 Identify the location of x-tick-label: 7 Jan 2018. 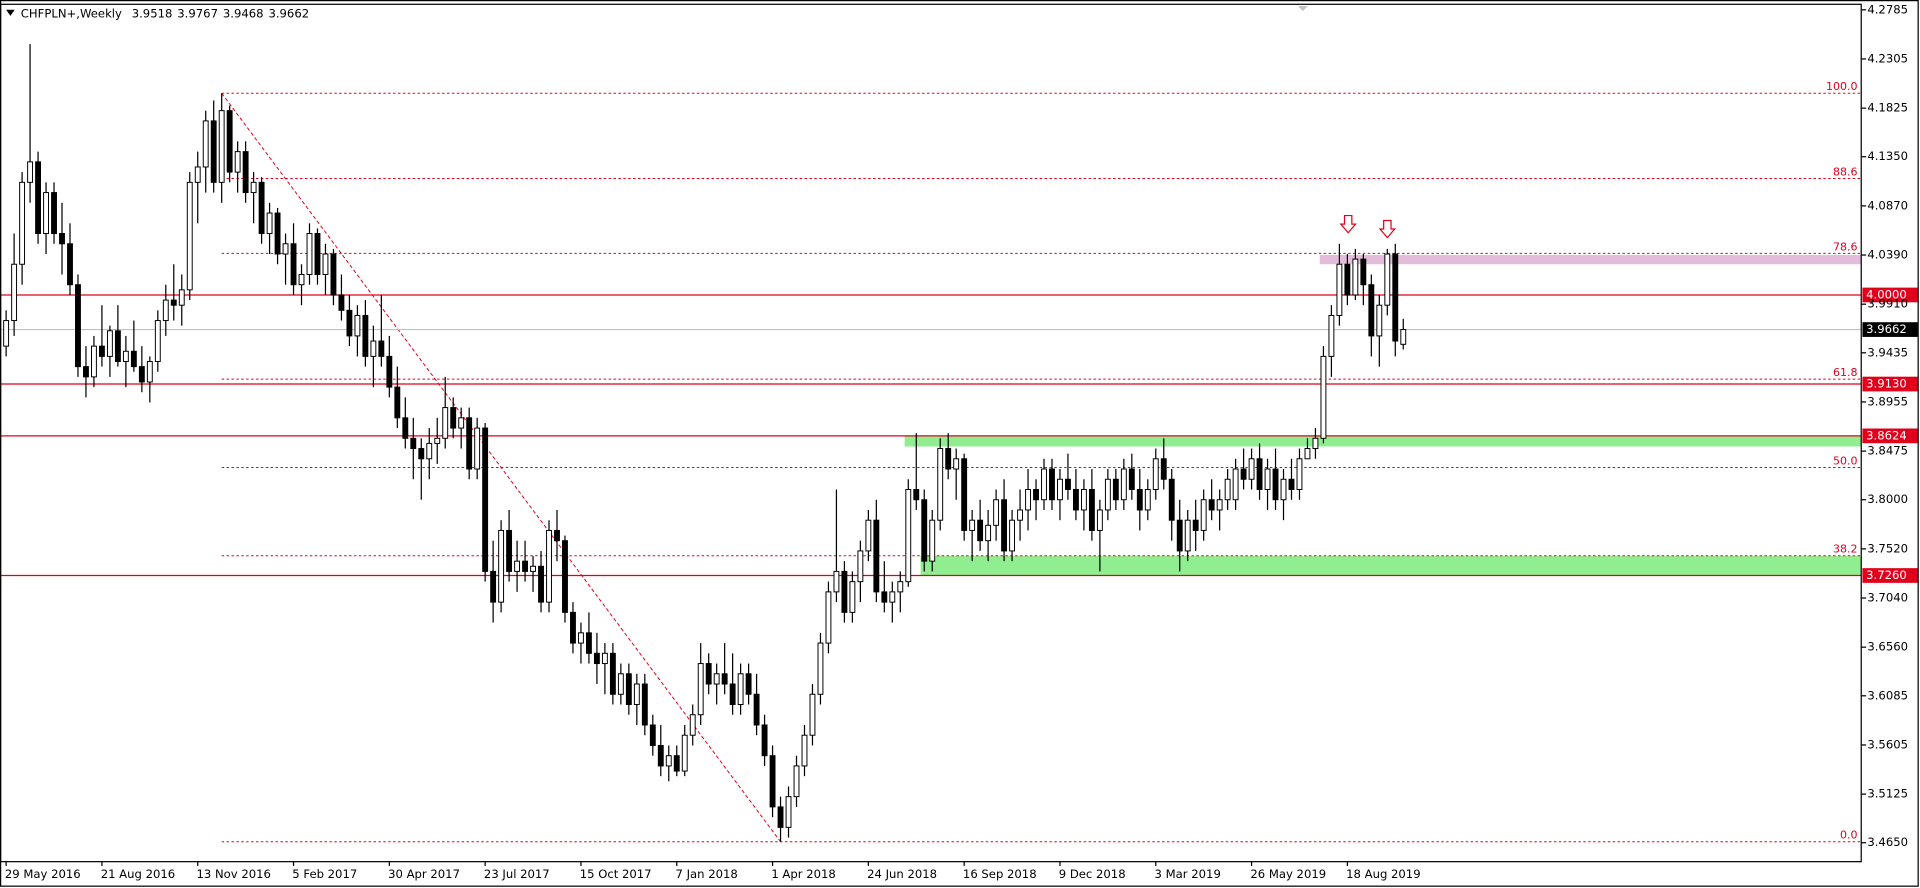
(707, 874).